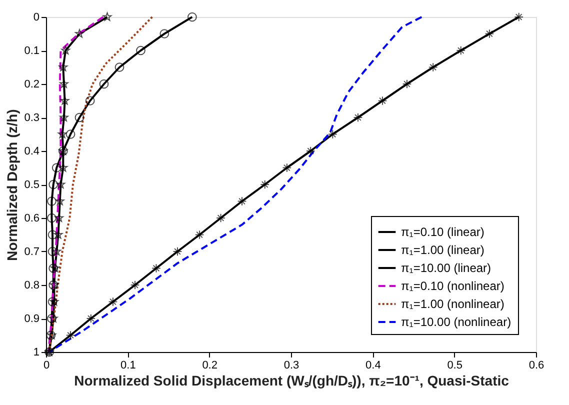 The image size is (569, 405). I want to click on x-tick-label: 0.3, so click(292, 366).